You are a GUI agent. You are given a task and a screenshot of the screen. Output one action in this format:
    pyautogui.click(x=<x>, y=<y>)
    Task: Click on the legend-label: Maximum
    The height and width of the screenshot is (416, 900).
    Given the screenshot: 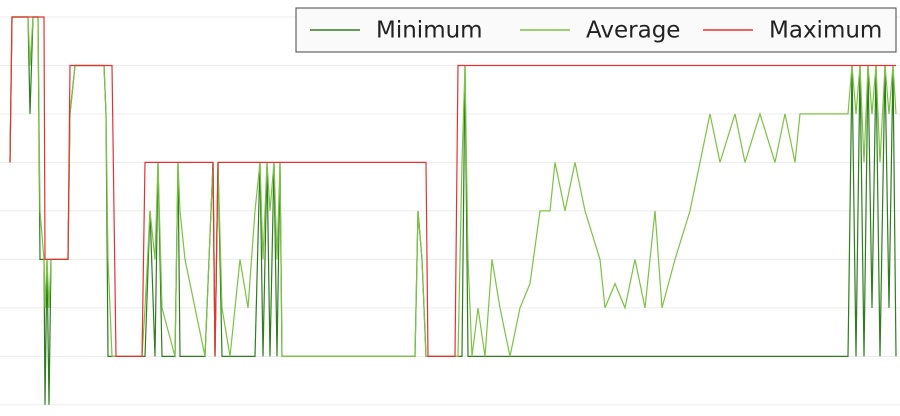 What is the action you would take?
    pyautogui.click(x=825, y=31)
    